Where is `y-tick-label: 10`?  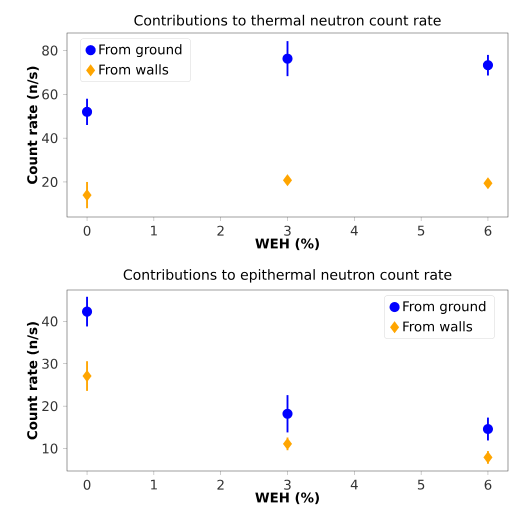
y-tick-label: 10 is located at coordinates (50, 448).